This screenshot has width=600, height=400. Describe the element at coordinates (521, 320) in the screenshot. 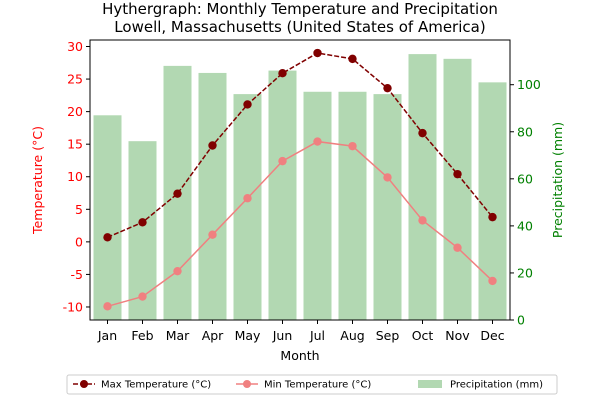

I see `right-tick-label: 0` at that location.